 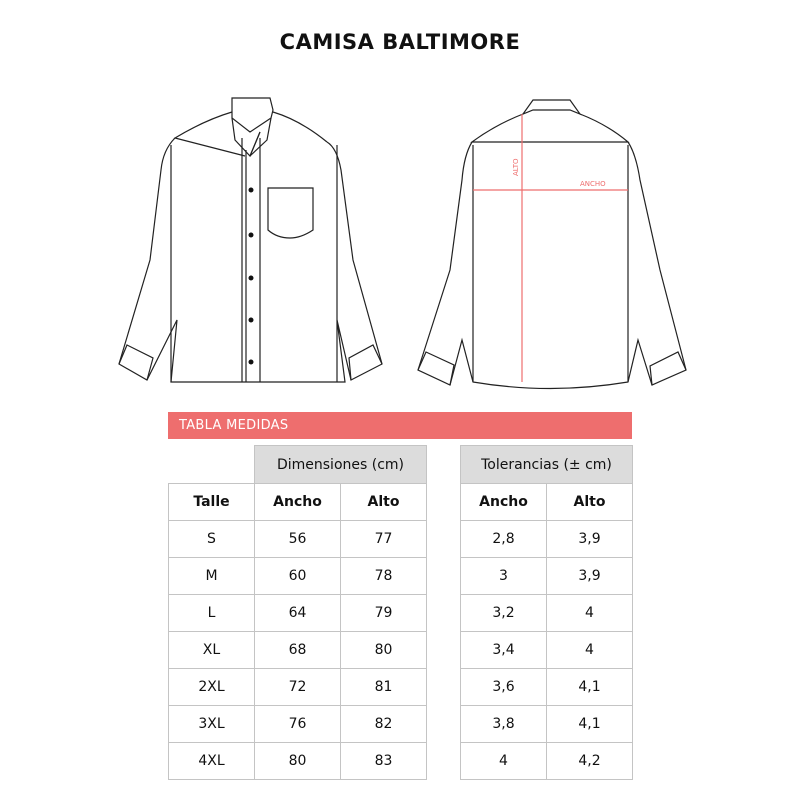 What do you see at coordinates (383, 687) in the screenshot?
I see `table-cell: 81` at bounding box center [383, 687].